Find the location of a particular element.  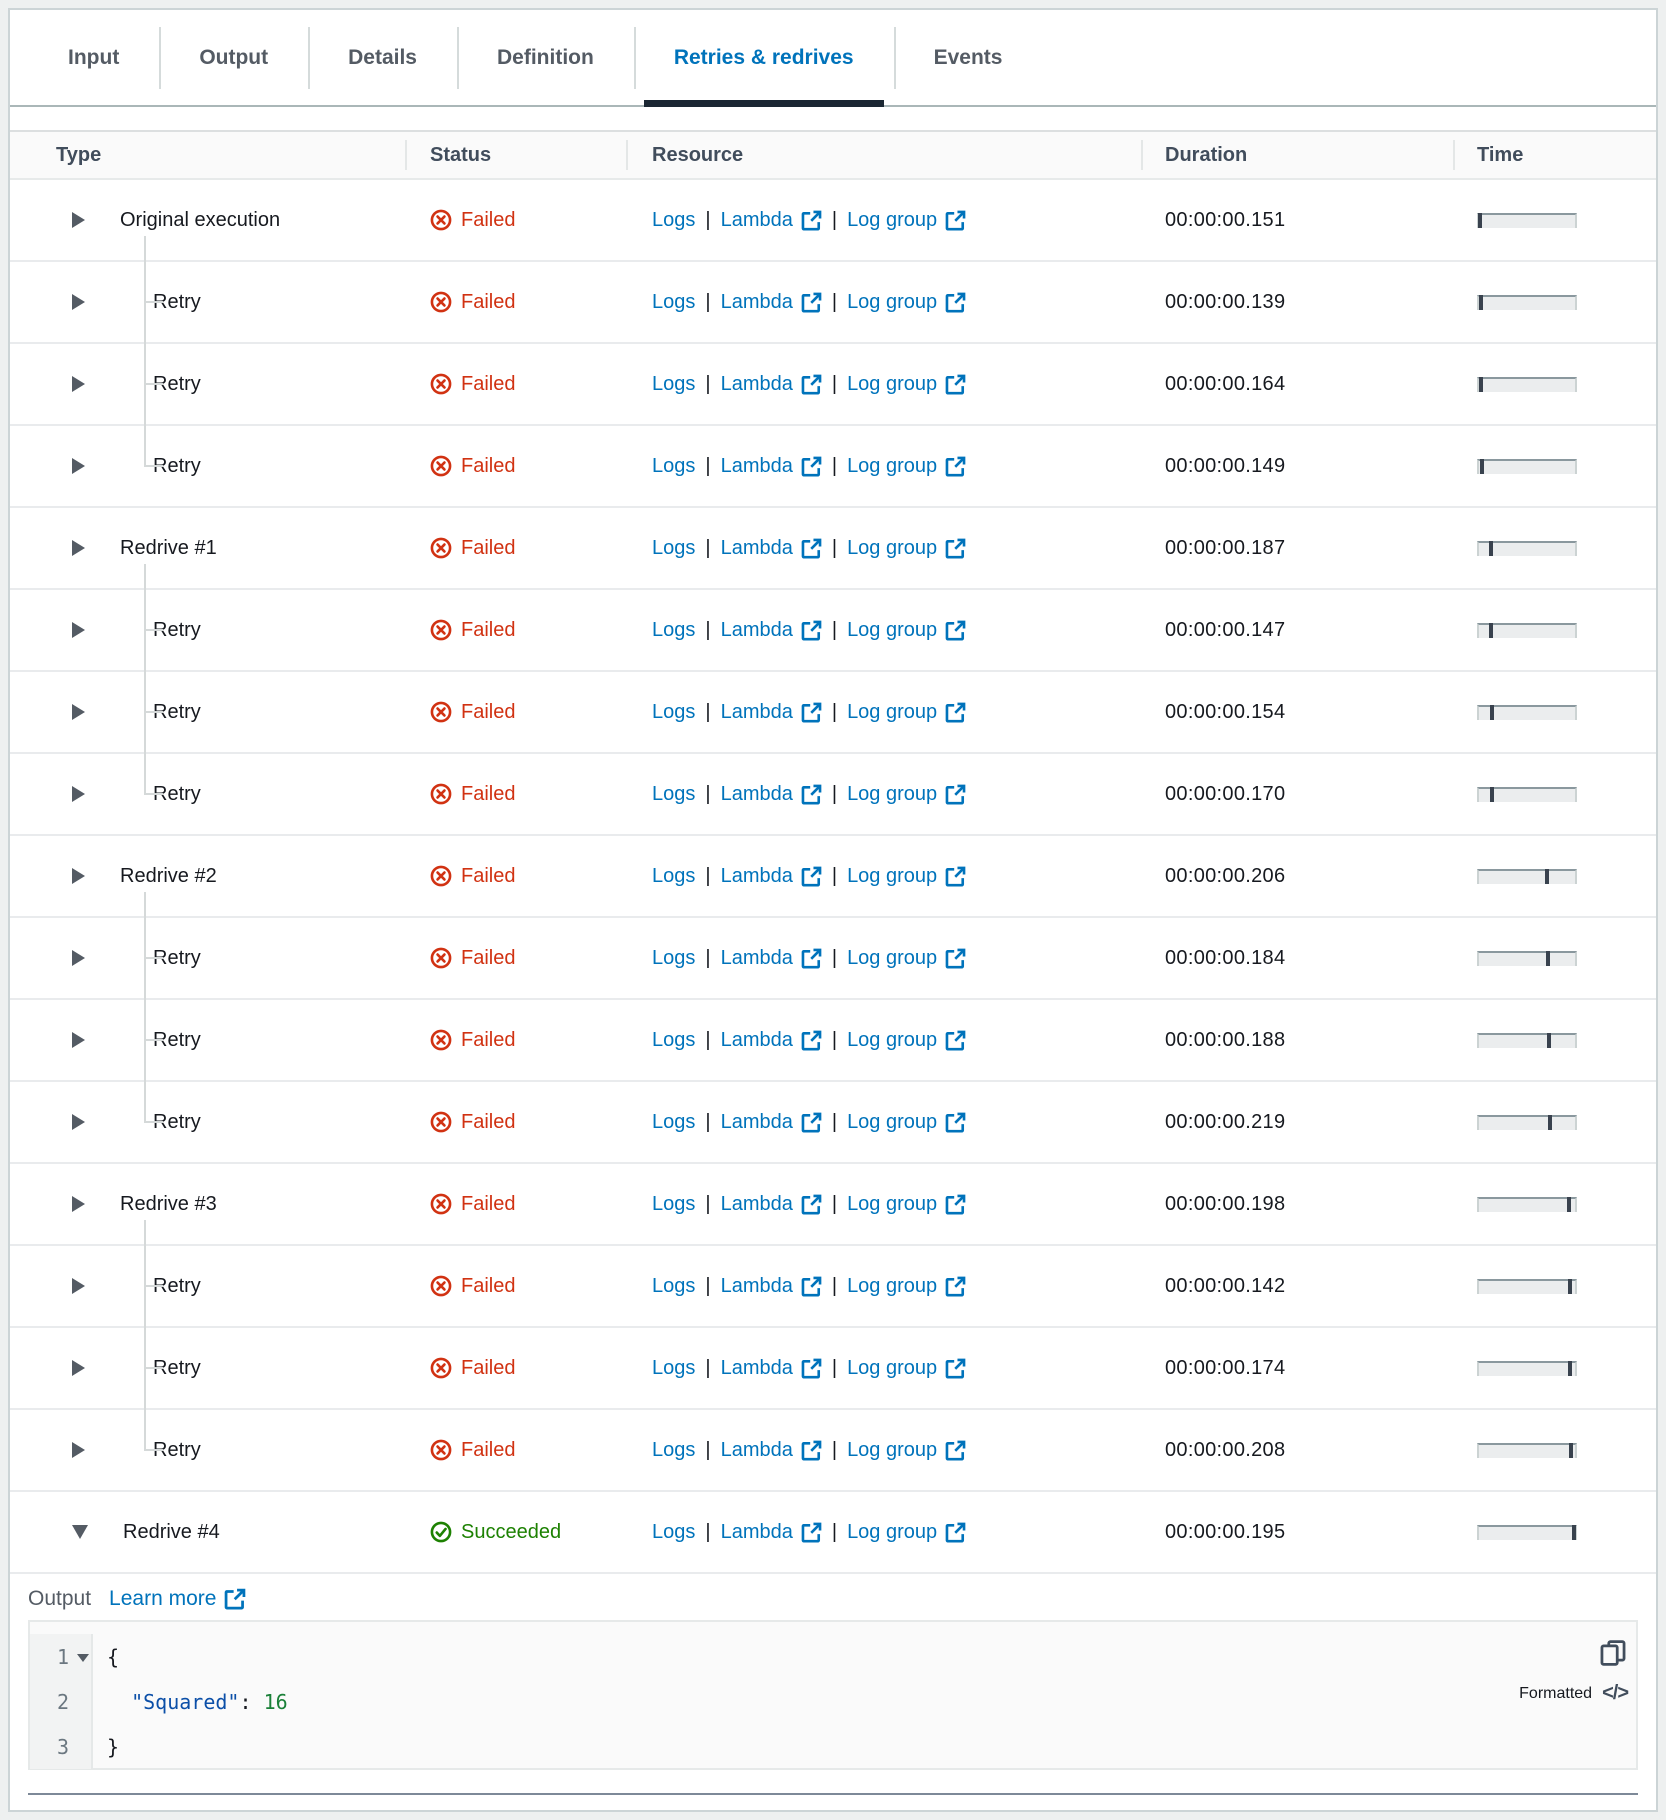

tab-input: Input is located at coordinates (93, 57).